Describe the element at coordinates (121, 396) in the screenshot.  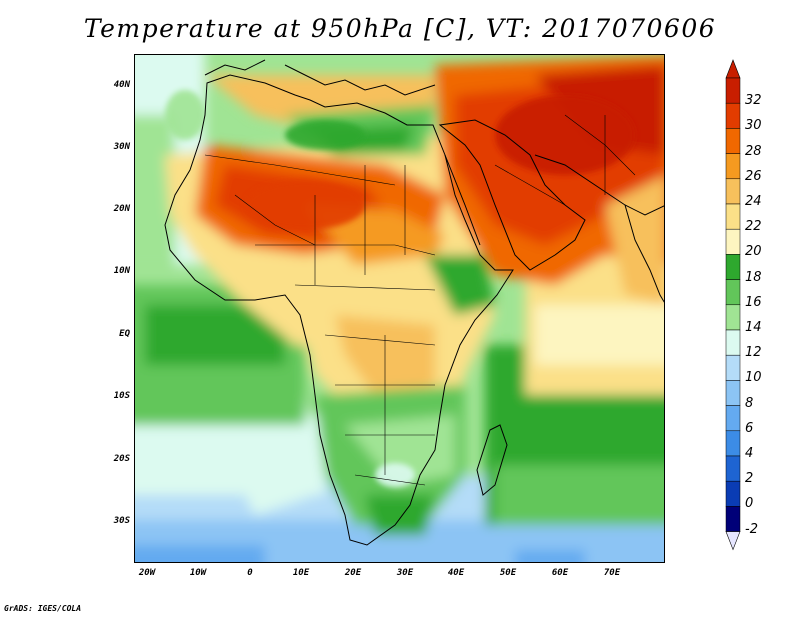
I see `lat-label-10s: 10S` at that location.